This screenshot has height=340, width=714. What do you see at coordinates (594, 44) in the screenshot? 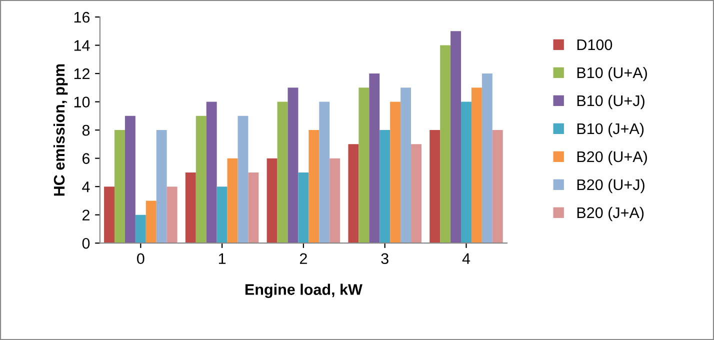
I see `legend-label: D100` at bounding box center [594, 44].